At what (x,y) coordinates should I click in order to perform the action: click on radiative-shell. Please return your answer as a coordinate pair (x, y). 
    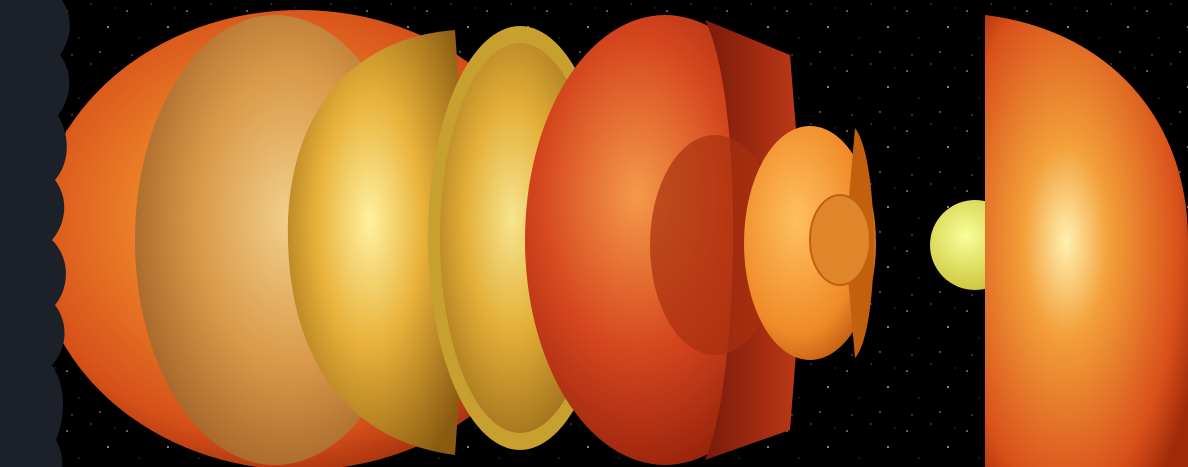
    Looking at the image, I should click on (378, 242).